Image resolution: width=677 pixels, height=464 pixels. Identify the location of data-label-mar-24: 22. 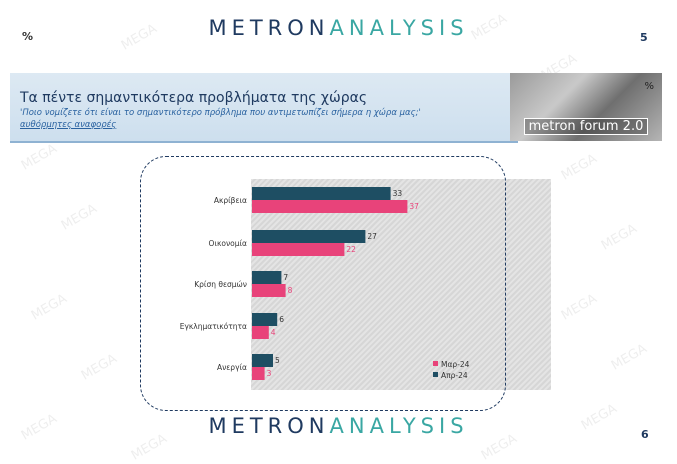
(351, 249).